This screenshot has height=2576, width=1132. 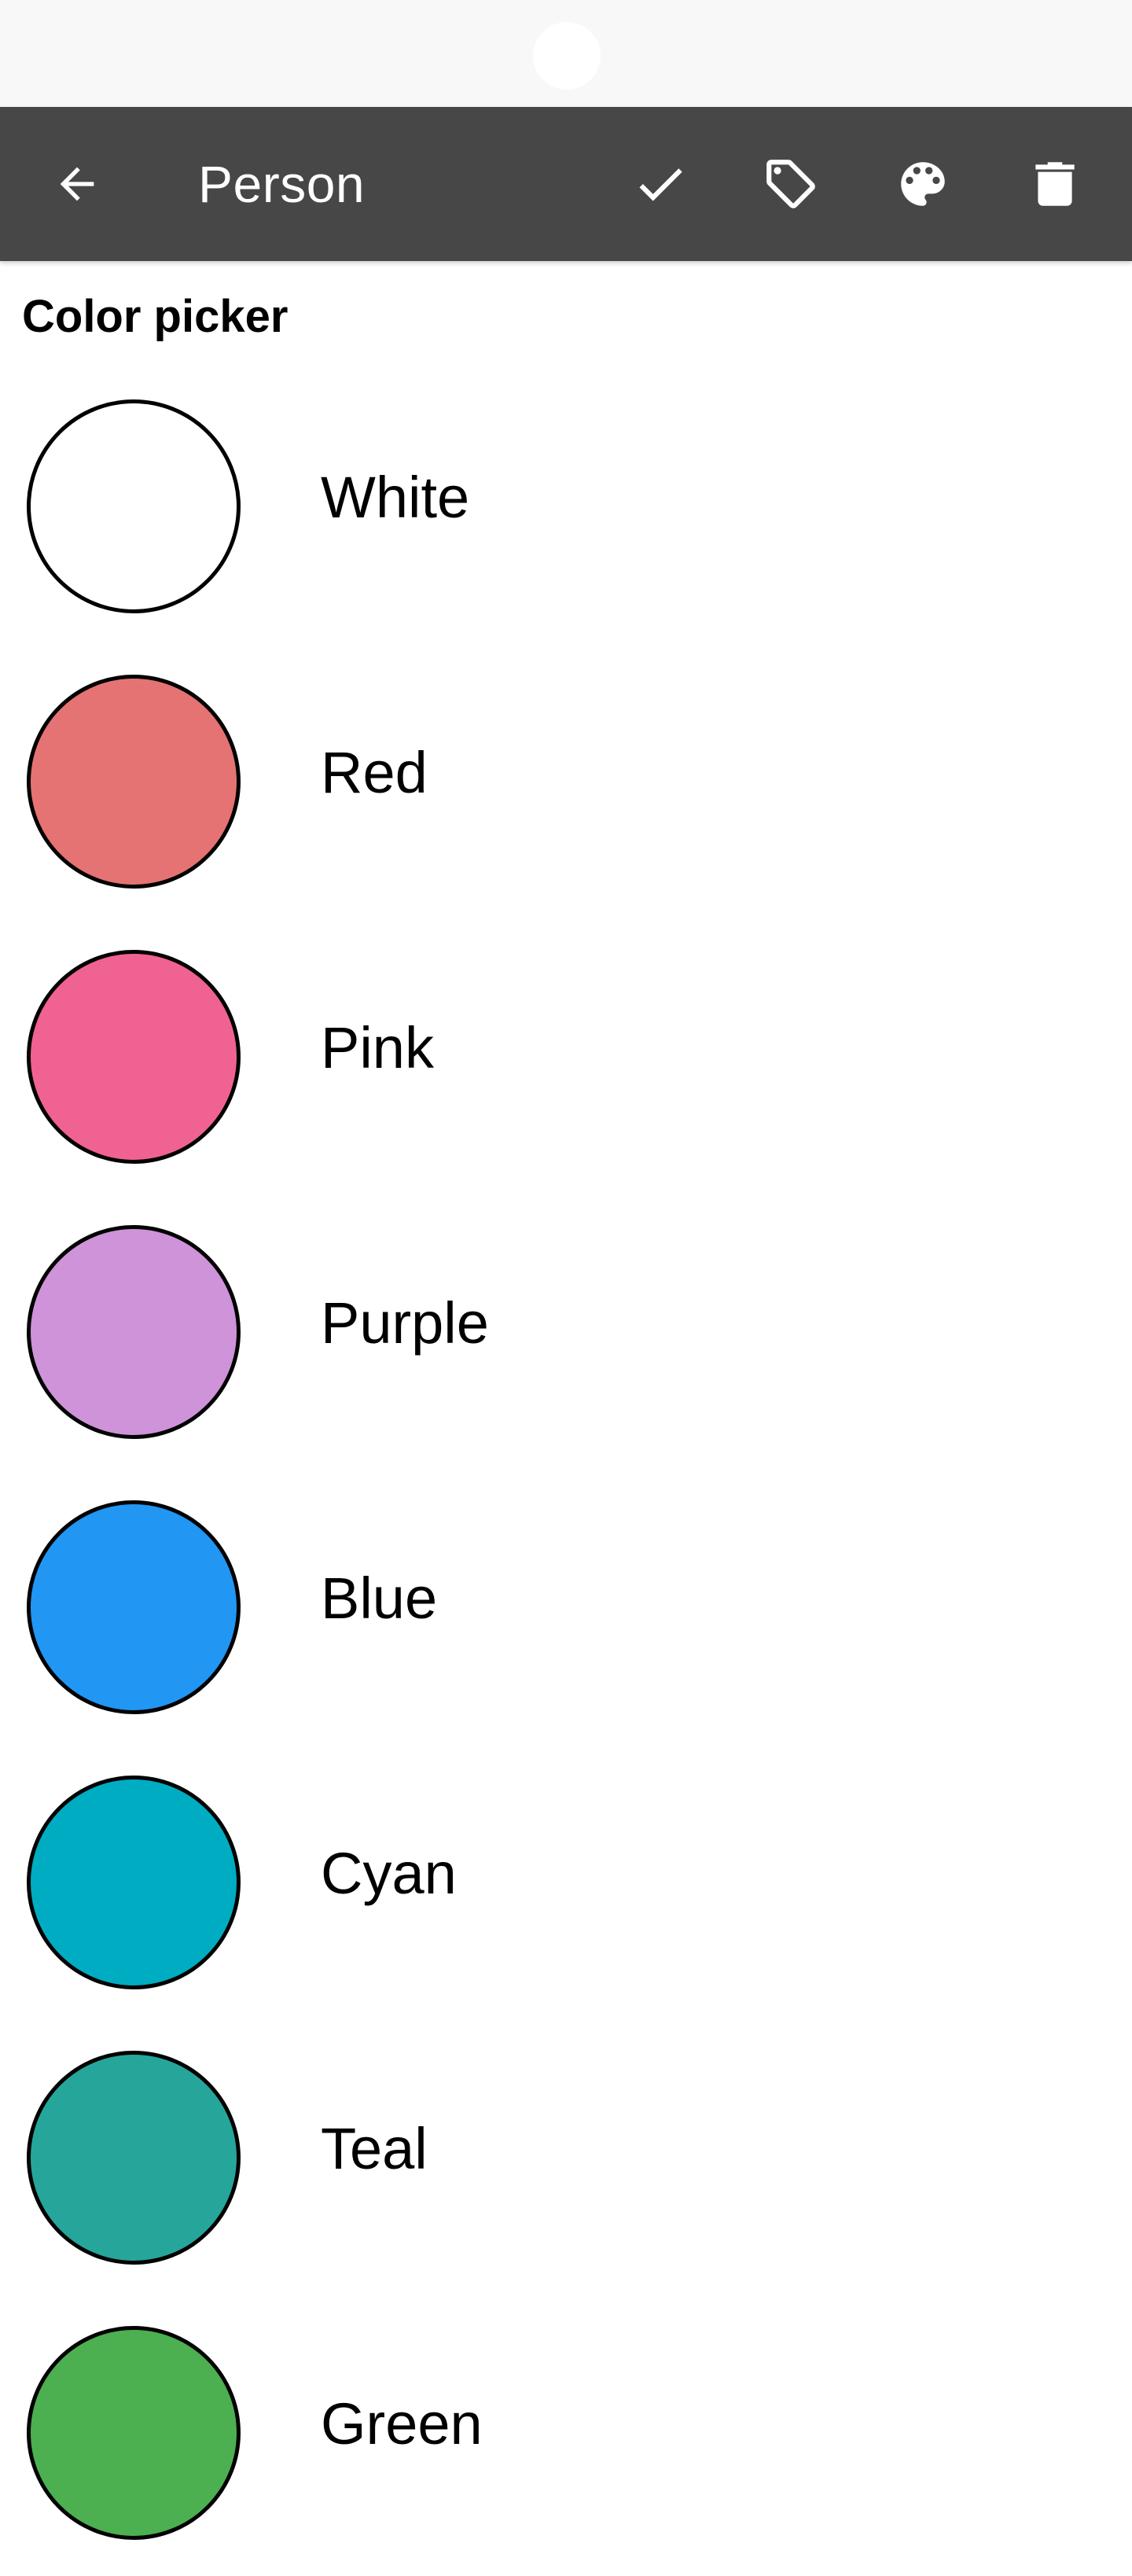 I want to click on palette-icon, so click(x=923, y=184).